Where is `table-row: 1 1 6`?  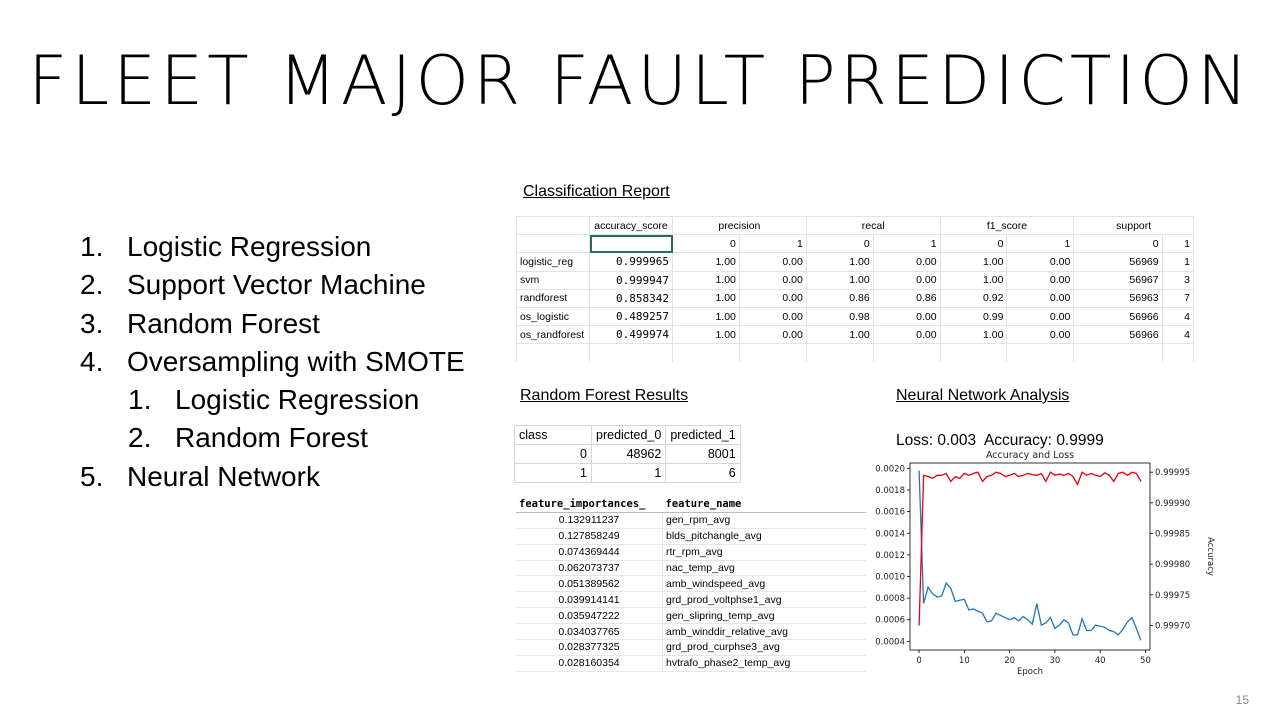
table-row: 1 1 6 is located at coordinates (627, 473).